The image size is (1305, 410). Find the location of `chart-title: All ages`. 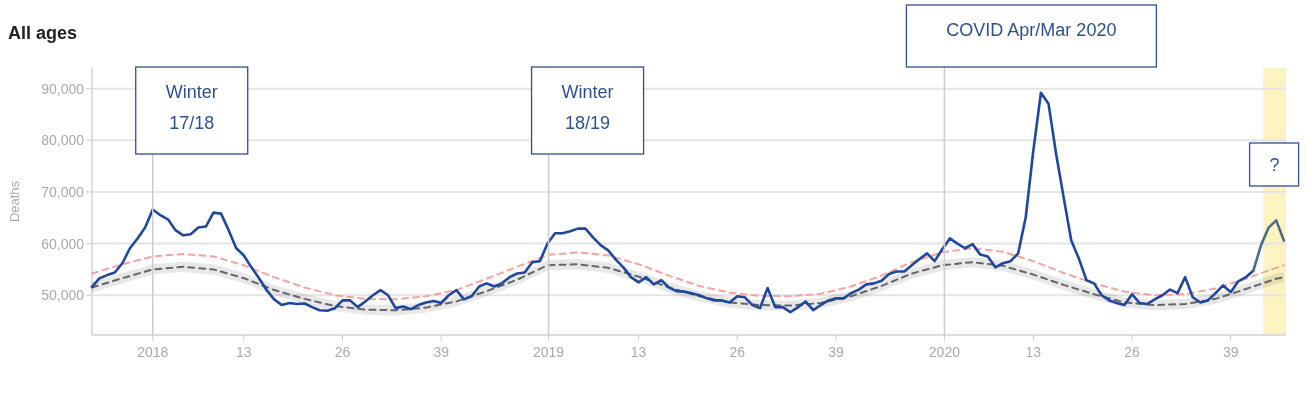

chart-title: All ages is located at coordinates (43, 33).